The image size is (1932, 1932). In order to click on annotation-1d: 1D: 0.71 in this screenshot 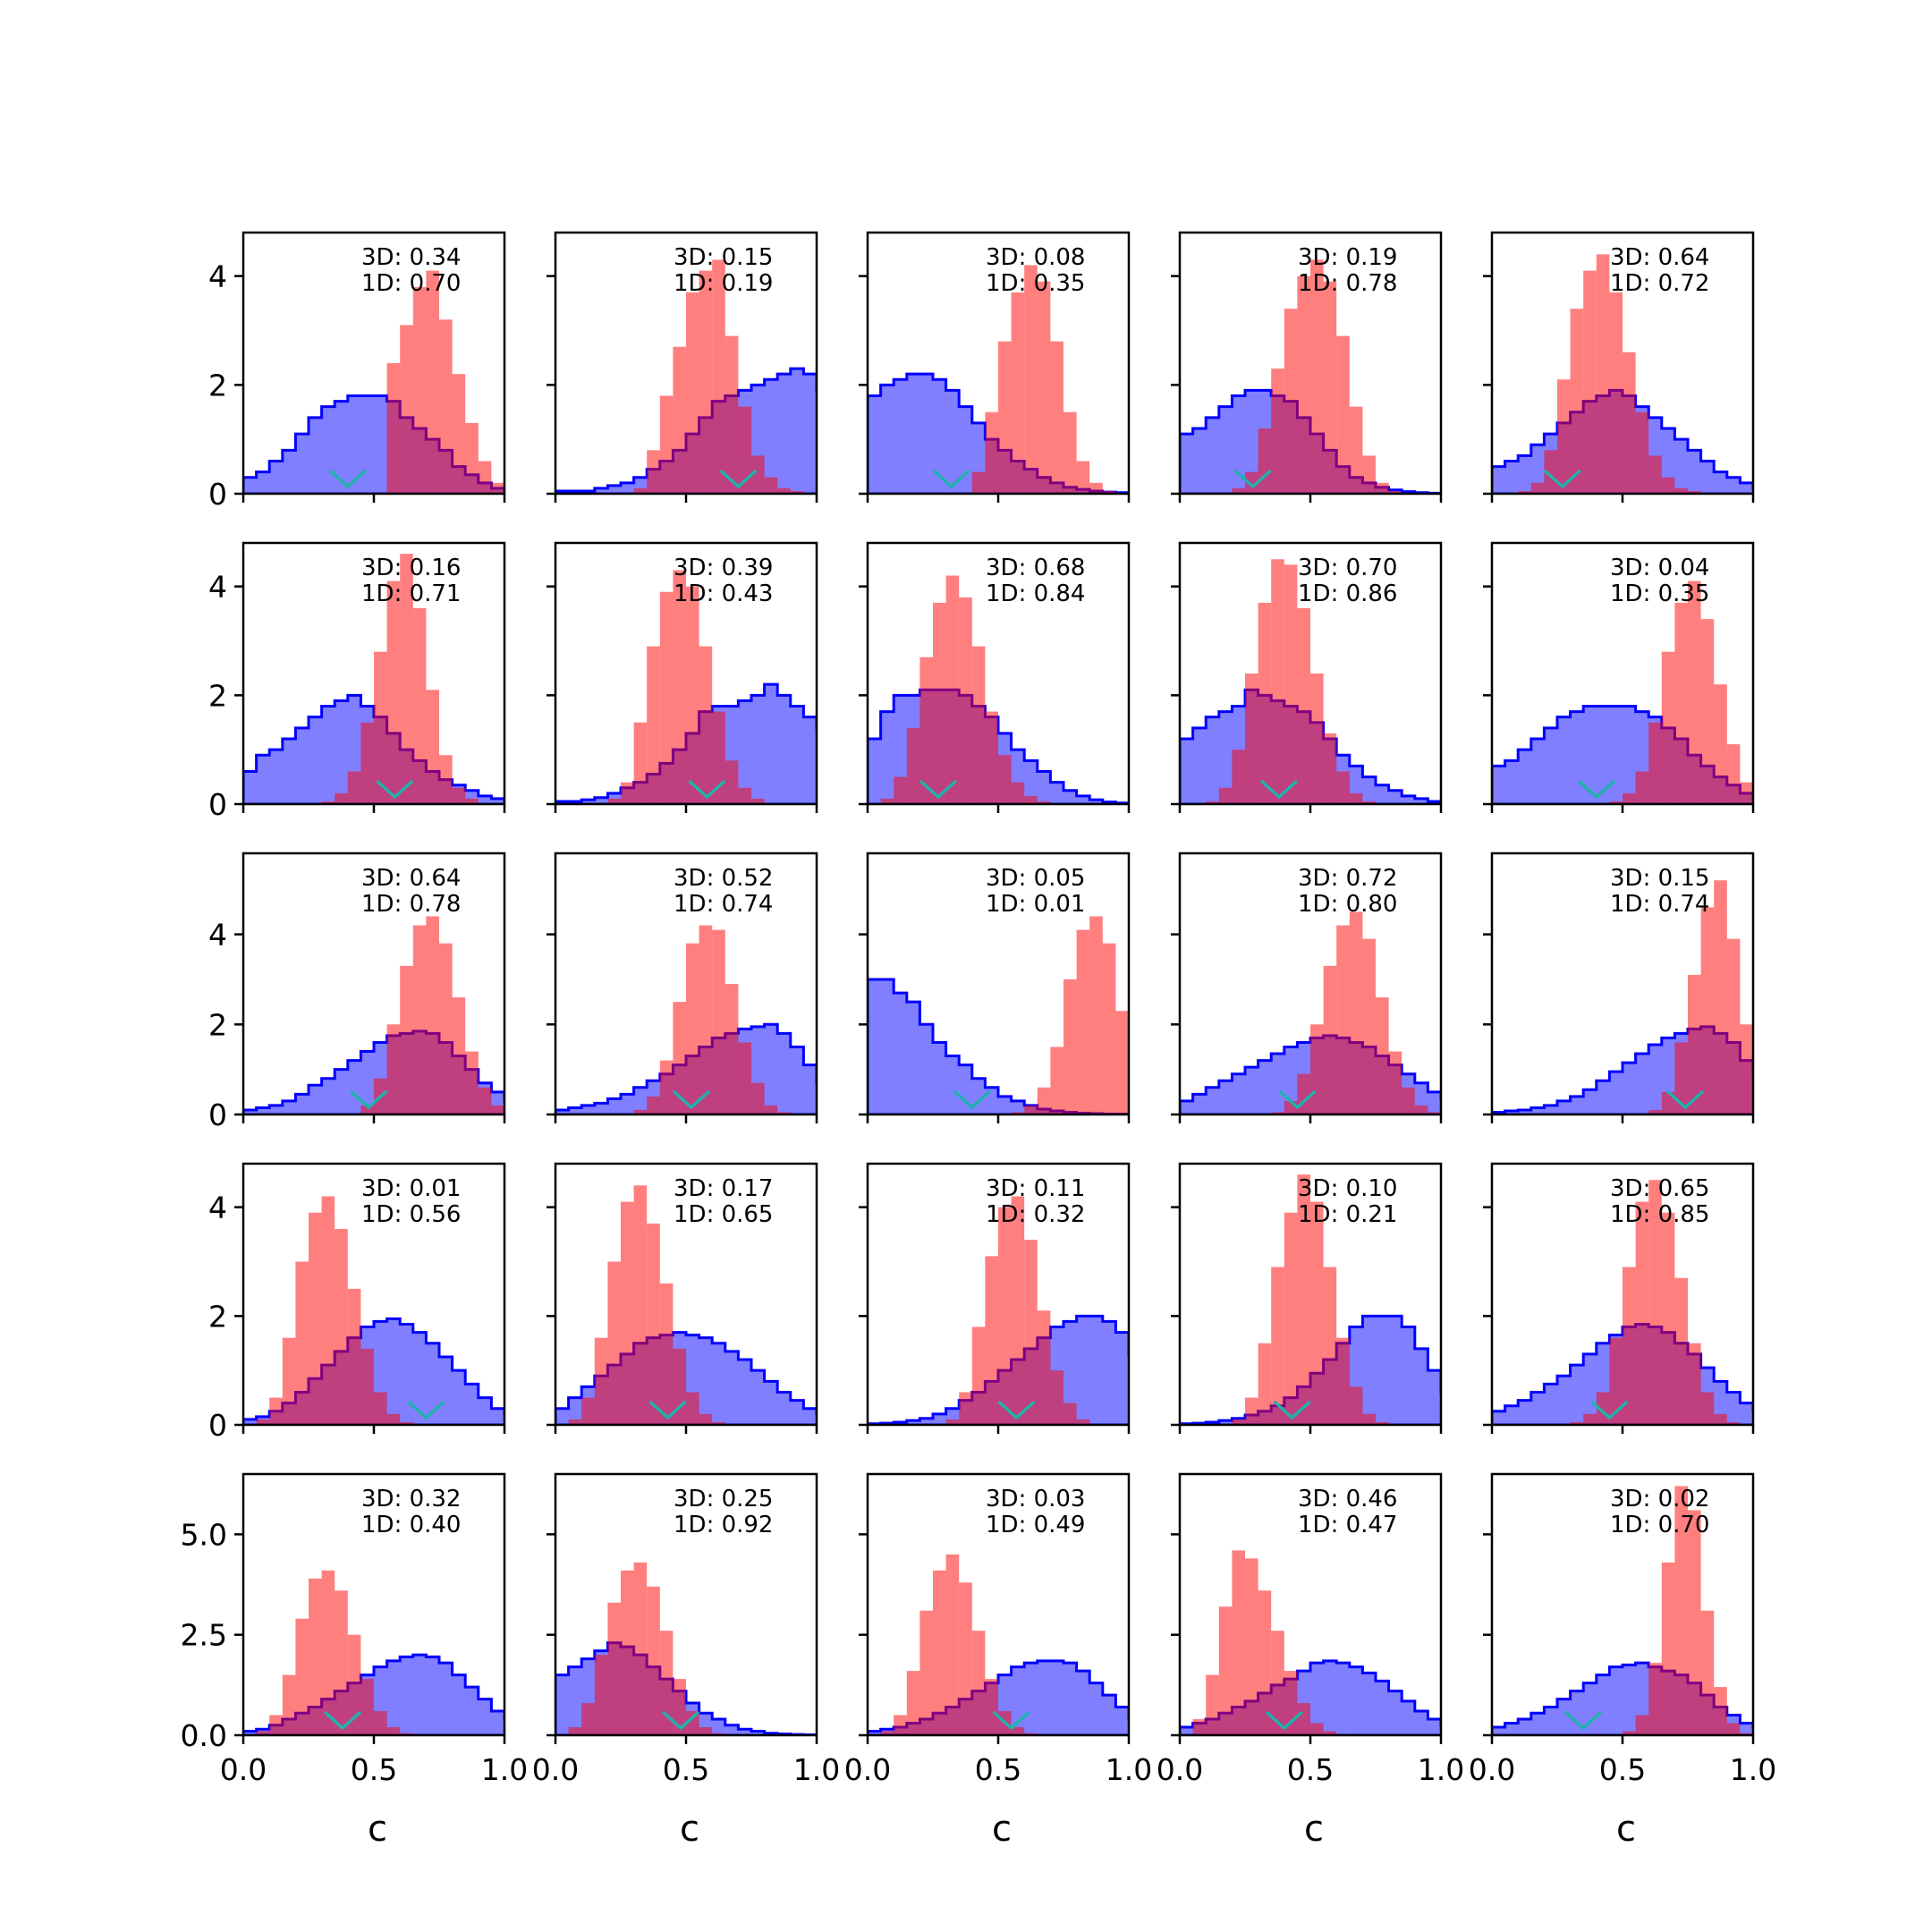, I will do `click(411, 593)`.